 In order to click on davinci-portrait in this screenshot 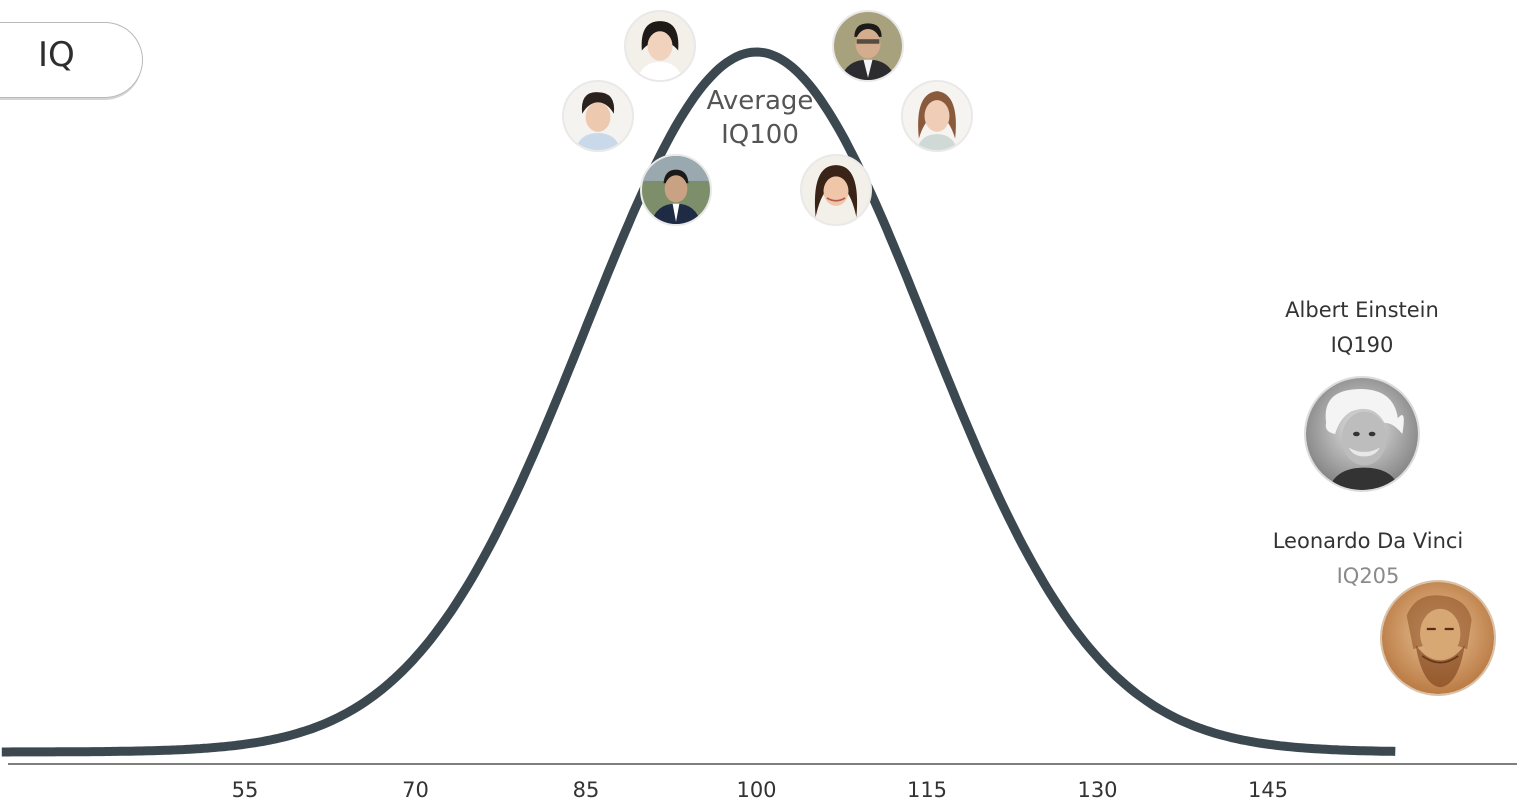, I will do `click(1438, 638)`.